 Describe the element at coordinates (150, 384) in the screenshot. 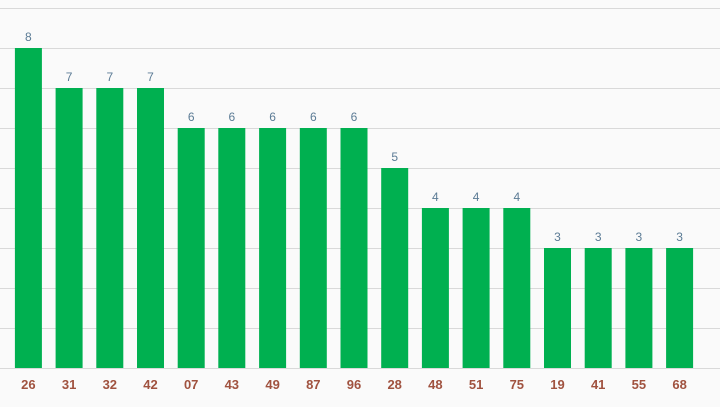

I see `x-tick-label-42: 42` at that location.